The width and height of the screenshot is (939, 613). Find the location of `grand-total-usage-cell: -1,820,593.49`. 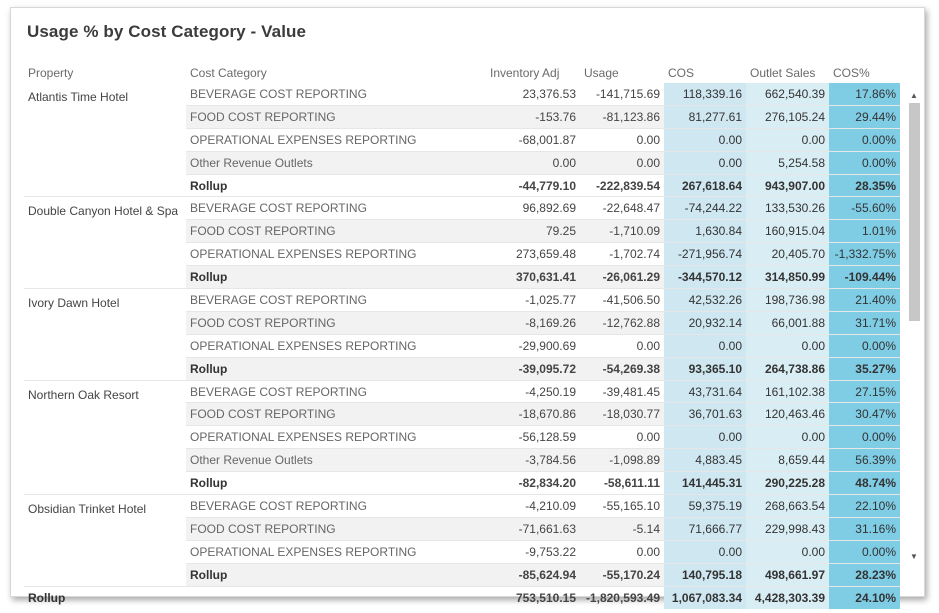

grand-total-usage-cell: -1,820,593.49 is located at coordinates (622, 597).